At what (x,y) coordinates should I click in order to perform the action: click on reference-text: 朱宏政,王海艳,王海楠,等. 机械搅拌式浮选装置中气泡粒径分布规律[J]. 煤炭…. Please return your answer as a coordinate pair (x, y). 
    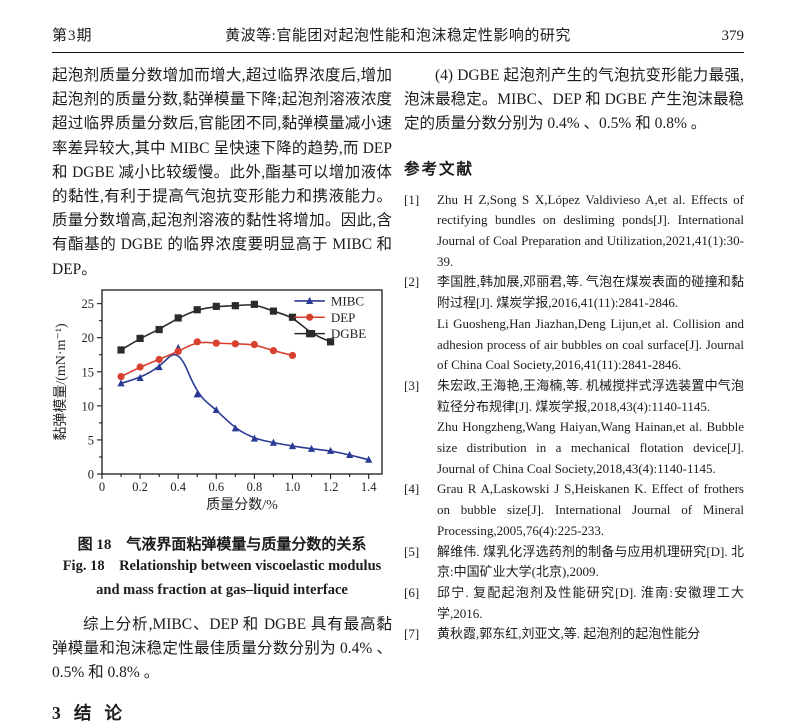
    Looking at the image, I should click on (590, 426).